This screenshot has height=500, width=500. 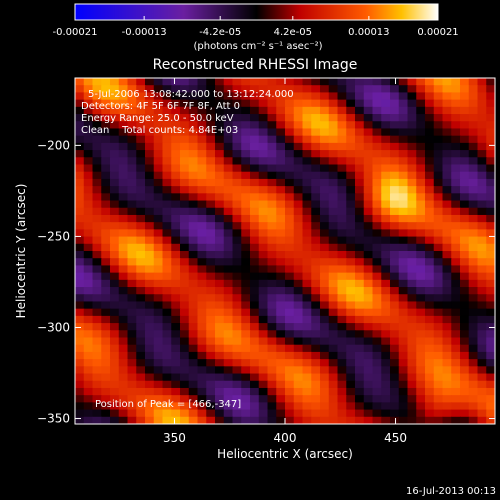 What do you see at coordinates (191, 94) in the screenshot?
I see `annotation-time: 5-Jul-2006 13:08:42.000 to 13:12:24.000` at bounding box center [191, 94].